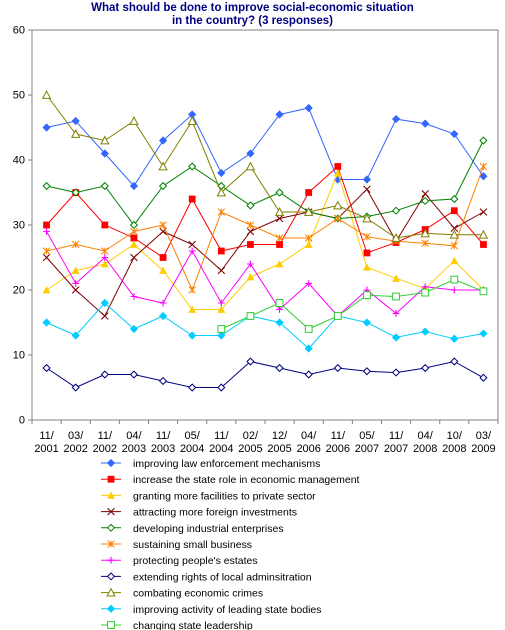 This screenshot has height=630, width=505. I want to click on legend-label: changing state leadership, so click(193, 625).